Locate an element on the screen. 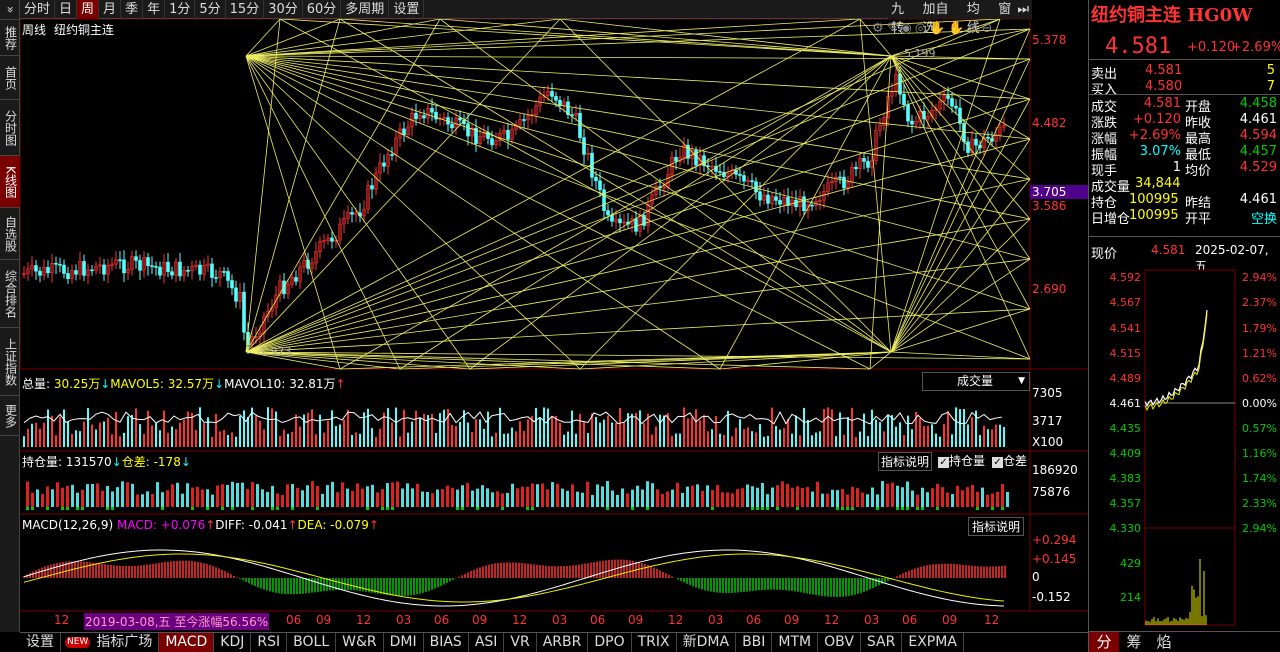 This screenshot has height=652, width=1280. indicator-tab-10: ASI is located at coordinates (487, 642).